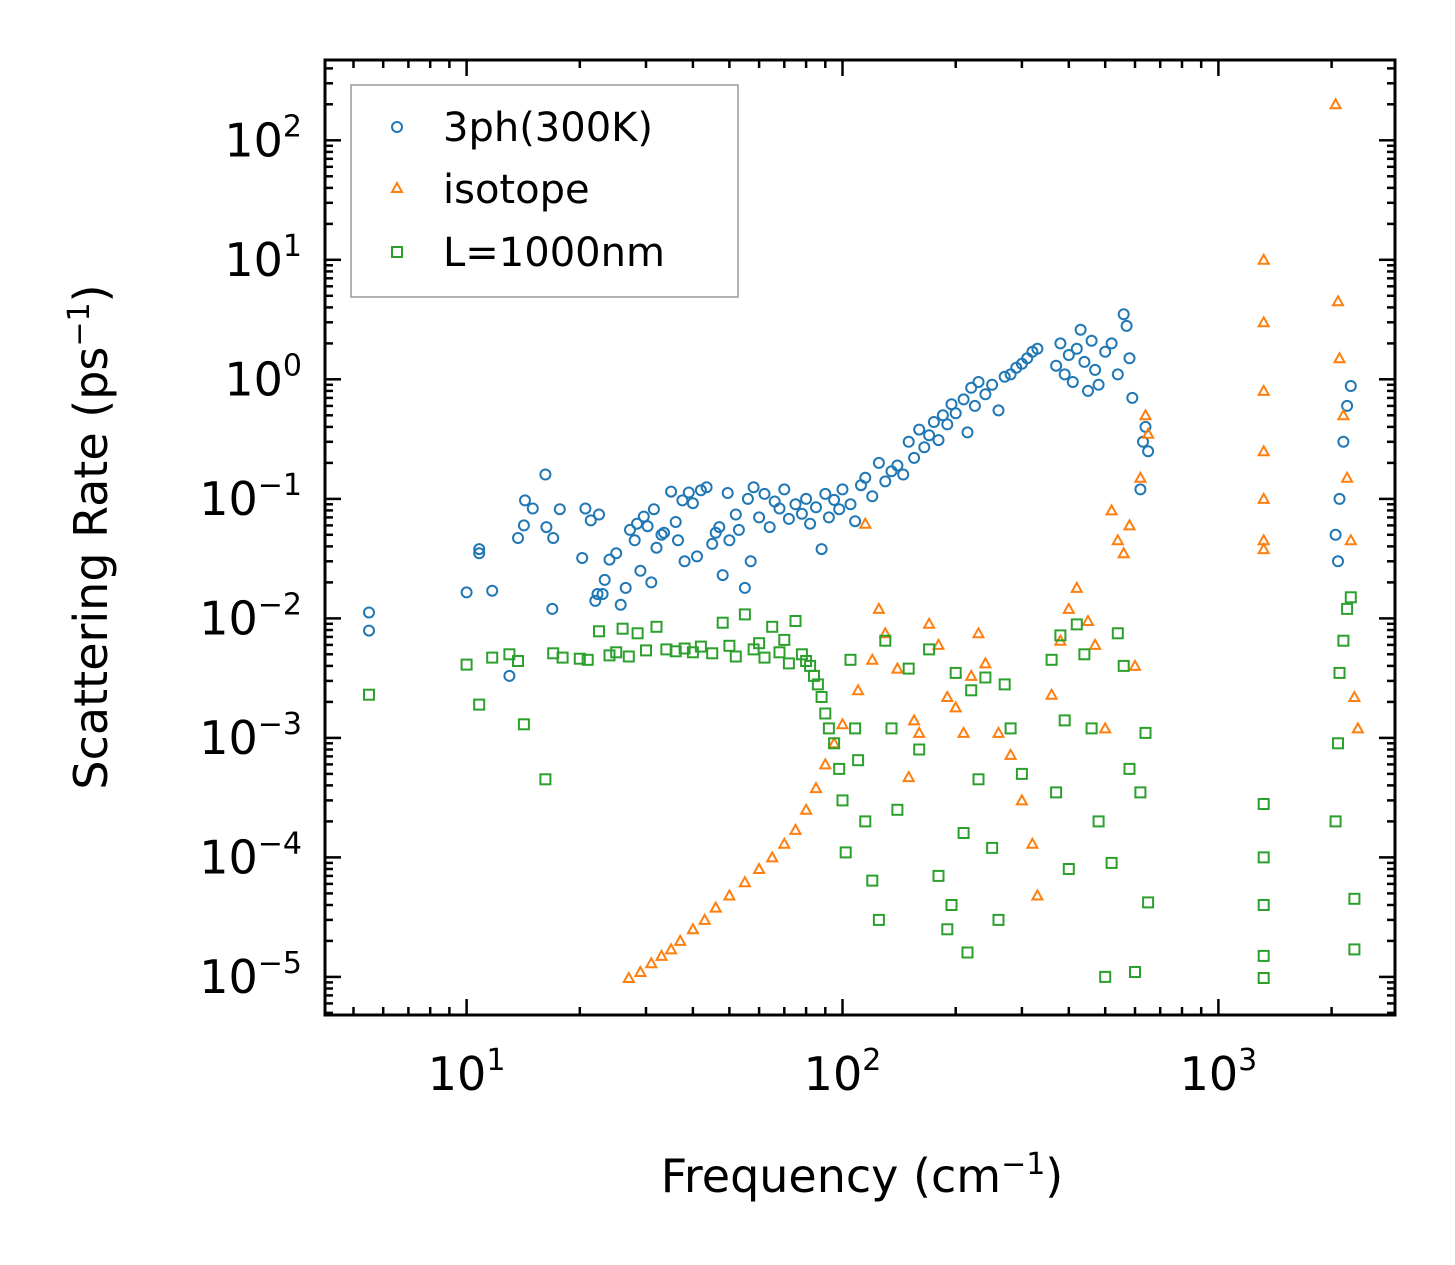 The image size is (1455, 1265). I want to click on legend-label-isotope: isotope, so click(516, 190).